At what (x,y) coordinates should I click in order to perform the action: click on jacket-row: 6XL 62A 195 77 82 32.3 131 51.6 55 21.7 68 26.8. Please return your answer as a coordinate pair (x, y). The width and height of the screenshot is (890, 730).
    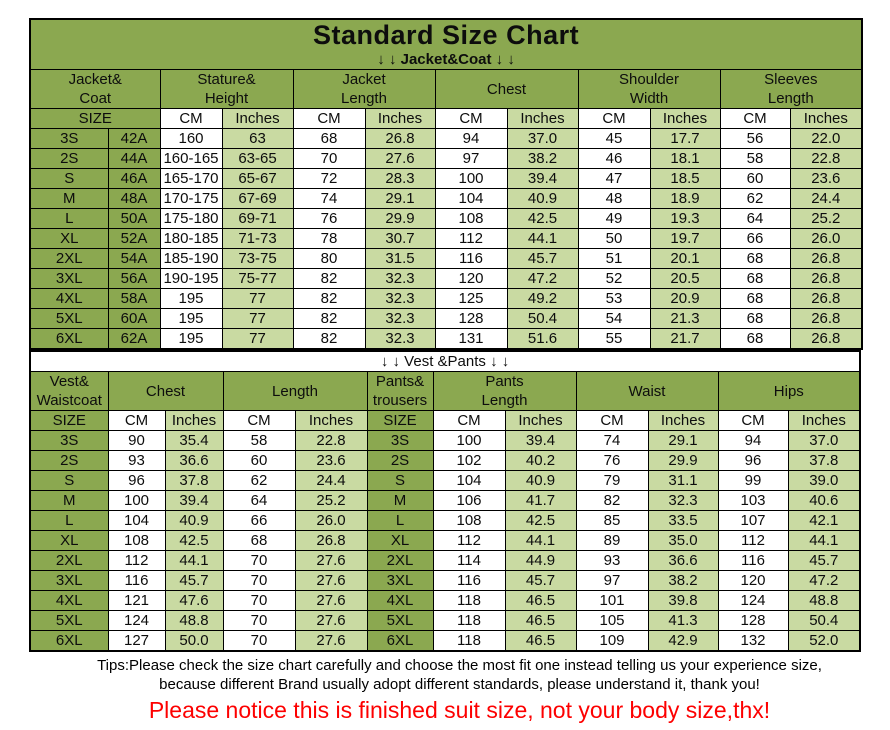
    Looking at the image, I should click on (446, 339).